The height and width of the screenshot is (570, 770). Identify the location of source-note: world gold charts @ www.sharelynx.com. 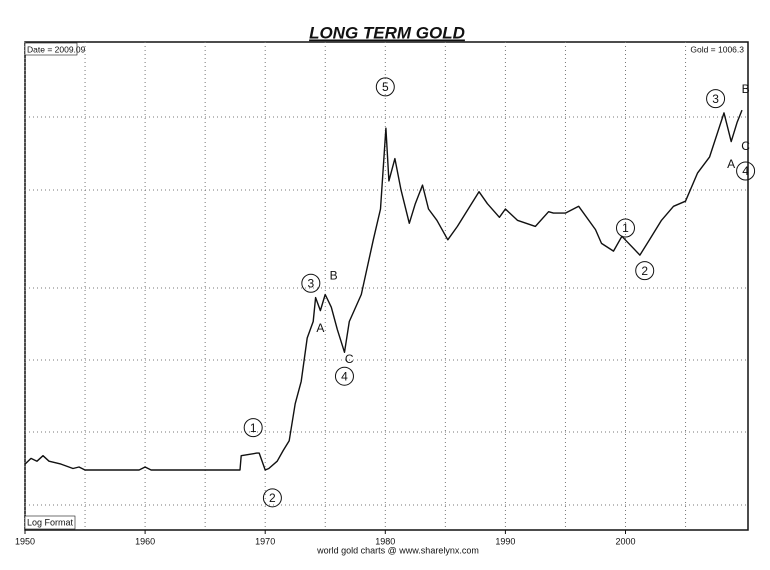
(397, 550).